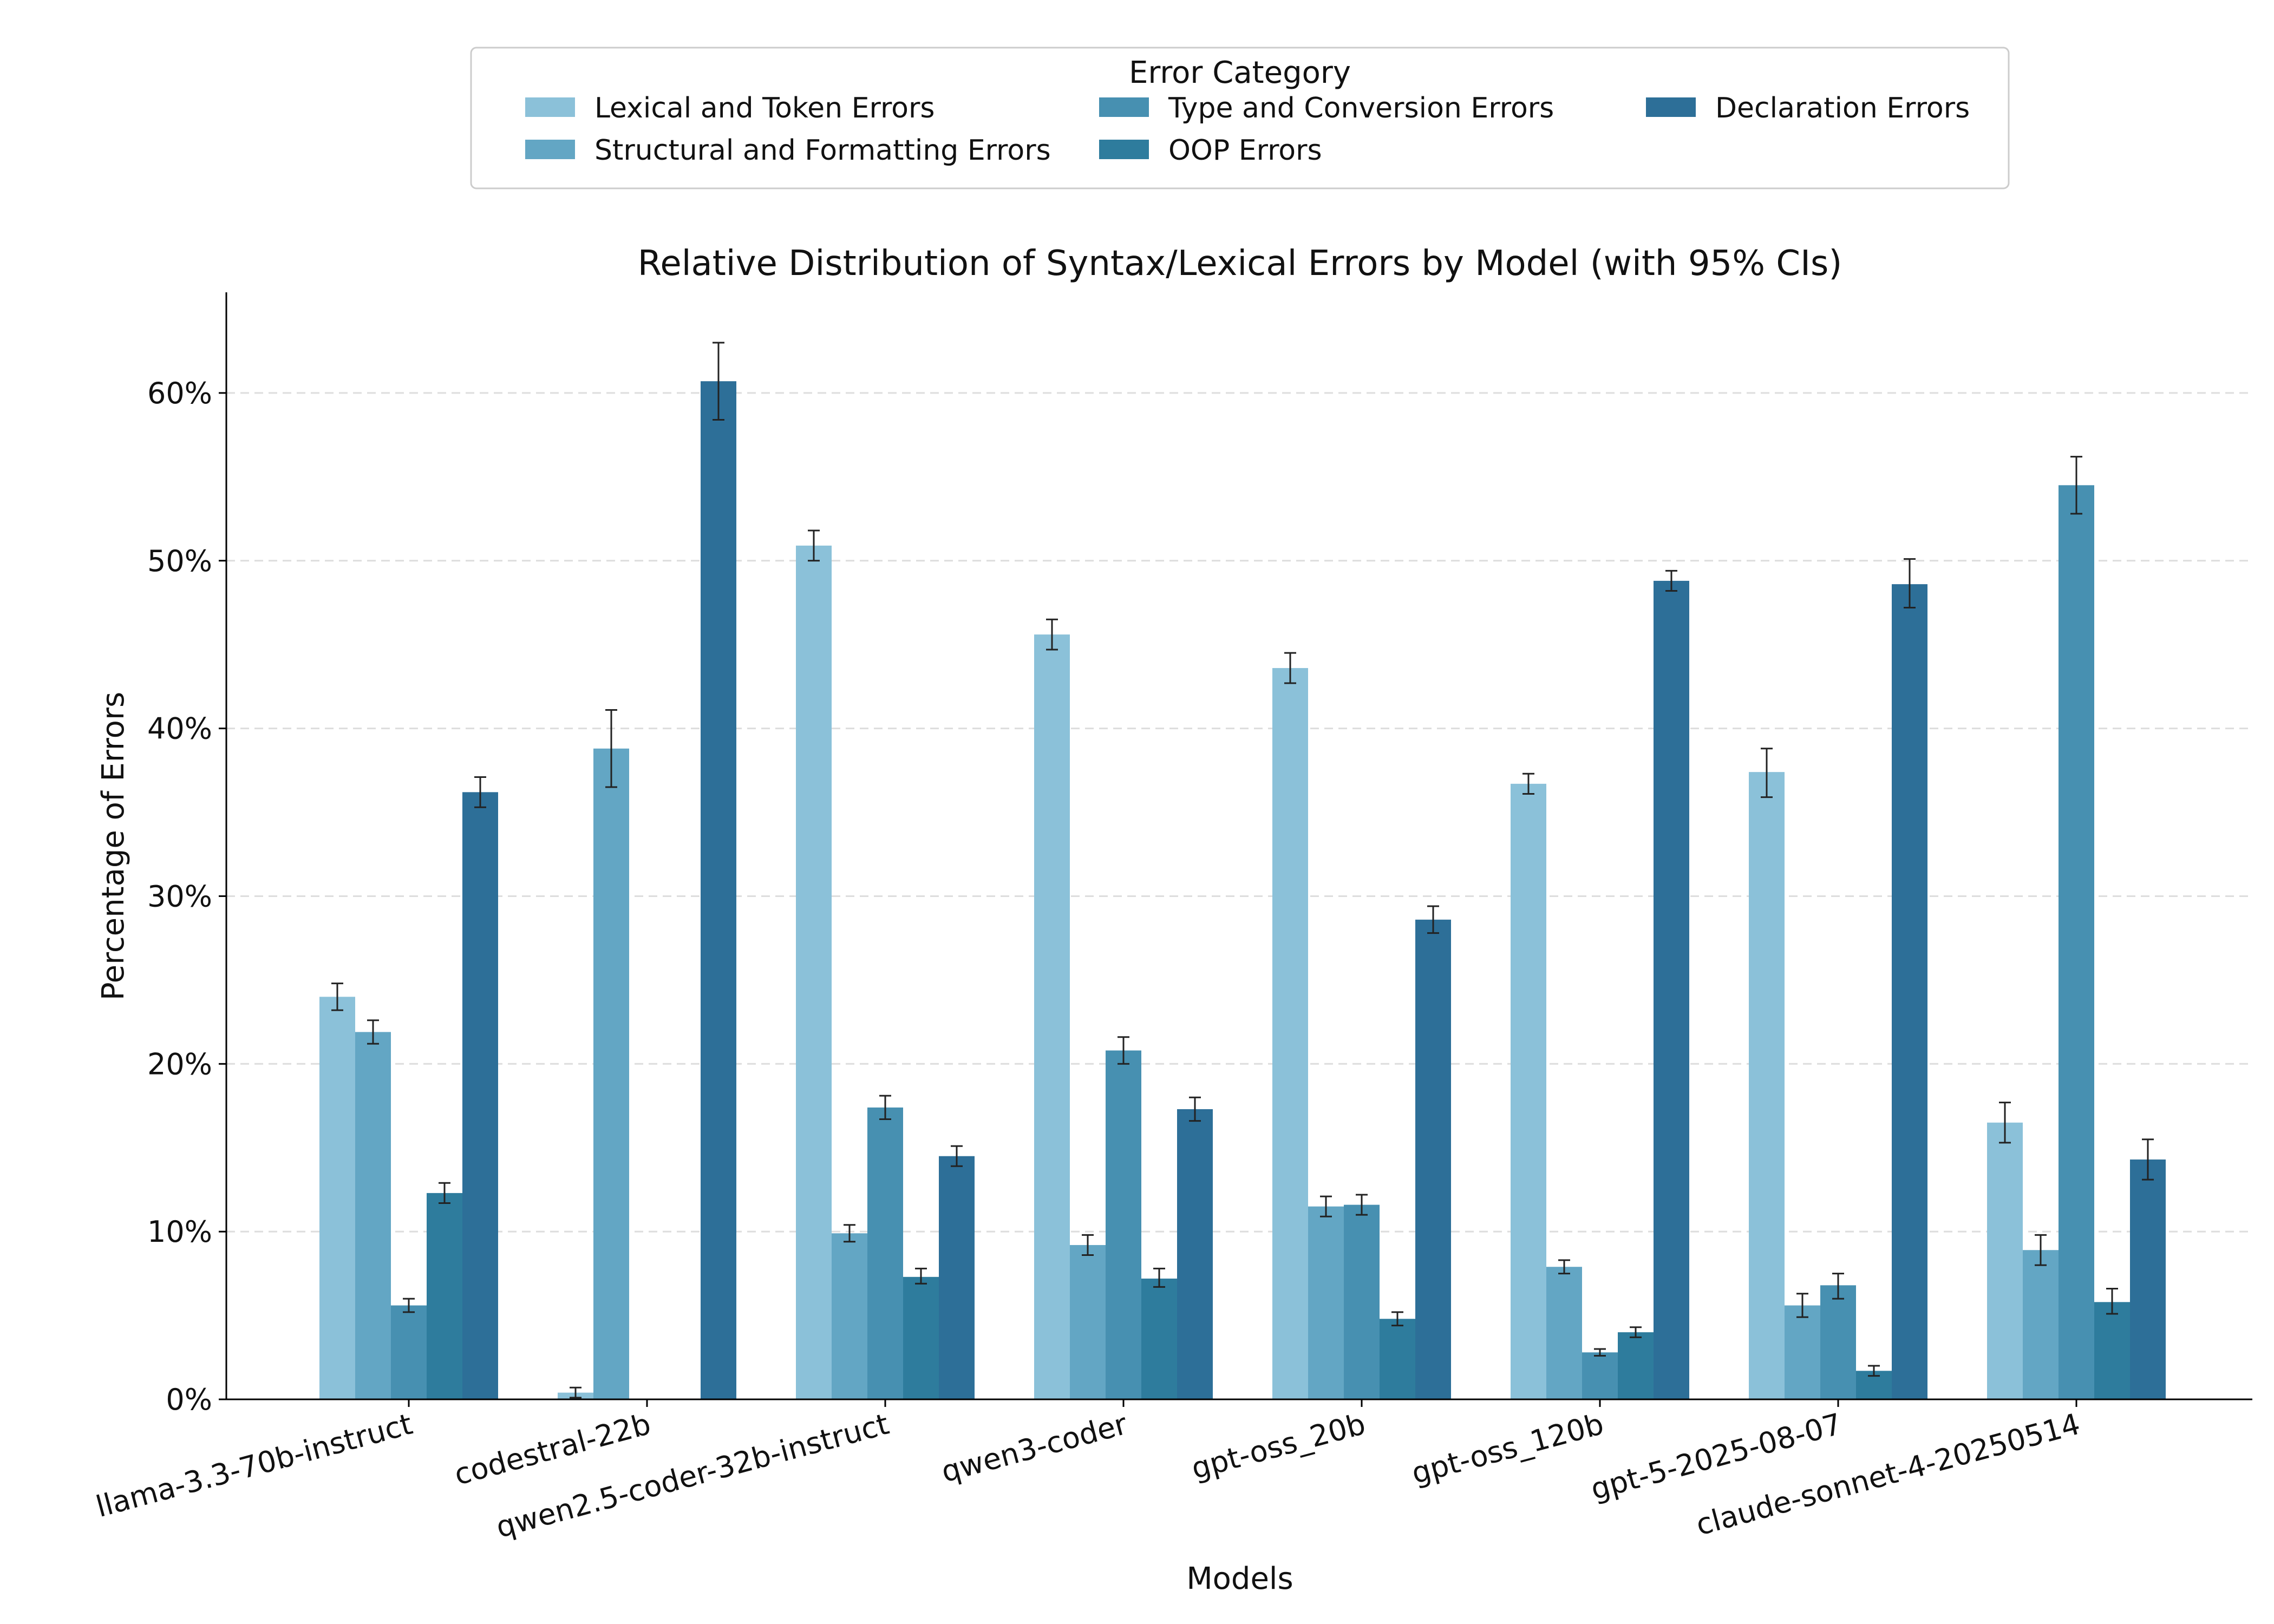 This screenshot has width=2274, height=1624. Describe the element at coordinates (1239, 1579) in the screenshot. I see `x-axis-label: Models` at that location.